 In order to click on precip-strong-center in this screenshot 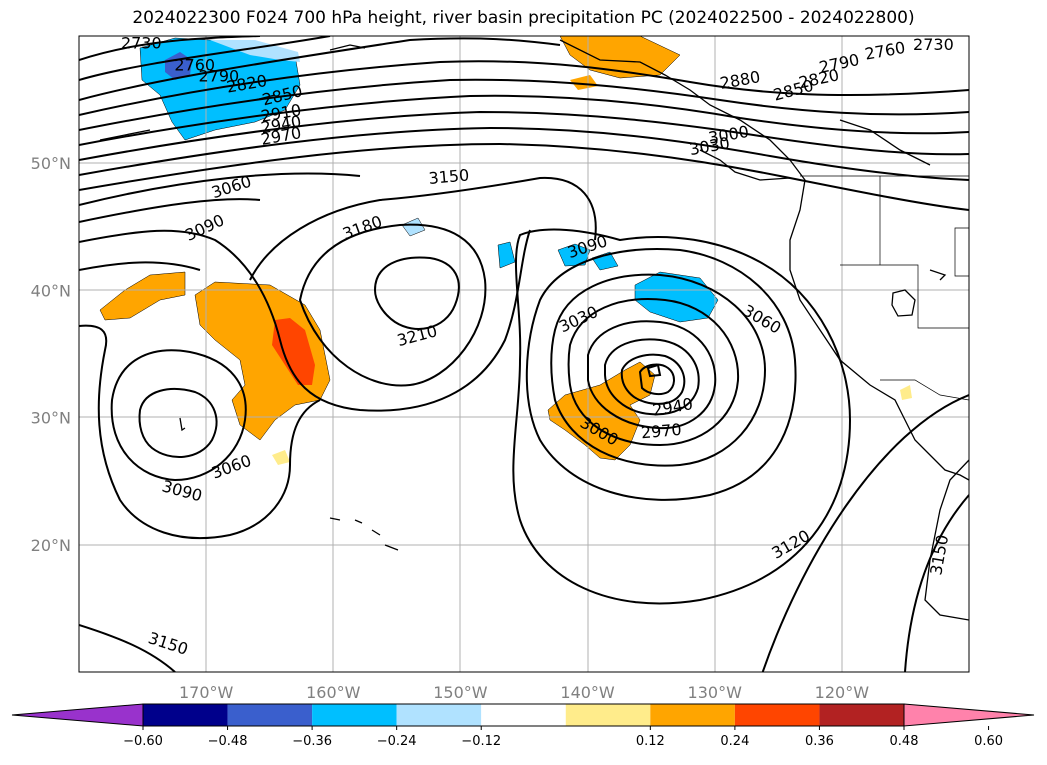, I will do `click(293, 351)`.